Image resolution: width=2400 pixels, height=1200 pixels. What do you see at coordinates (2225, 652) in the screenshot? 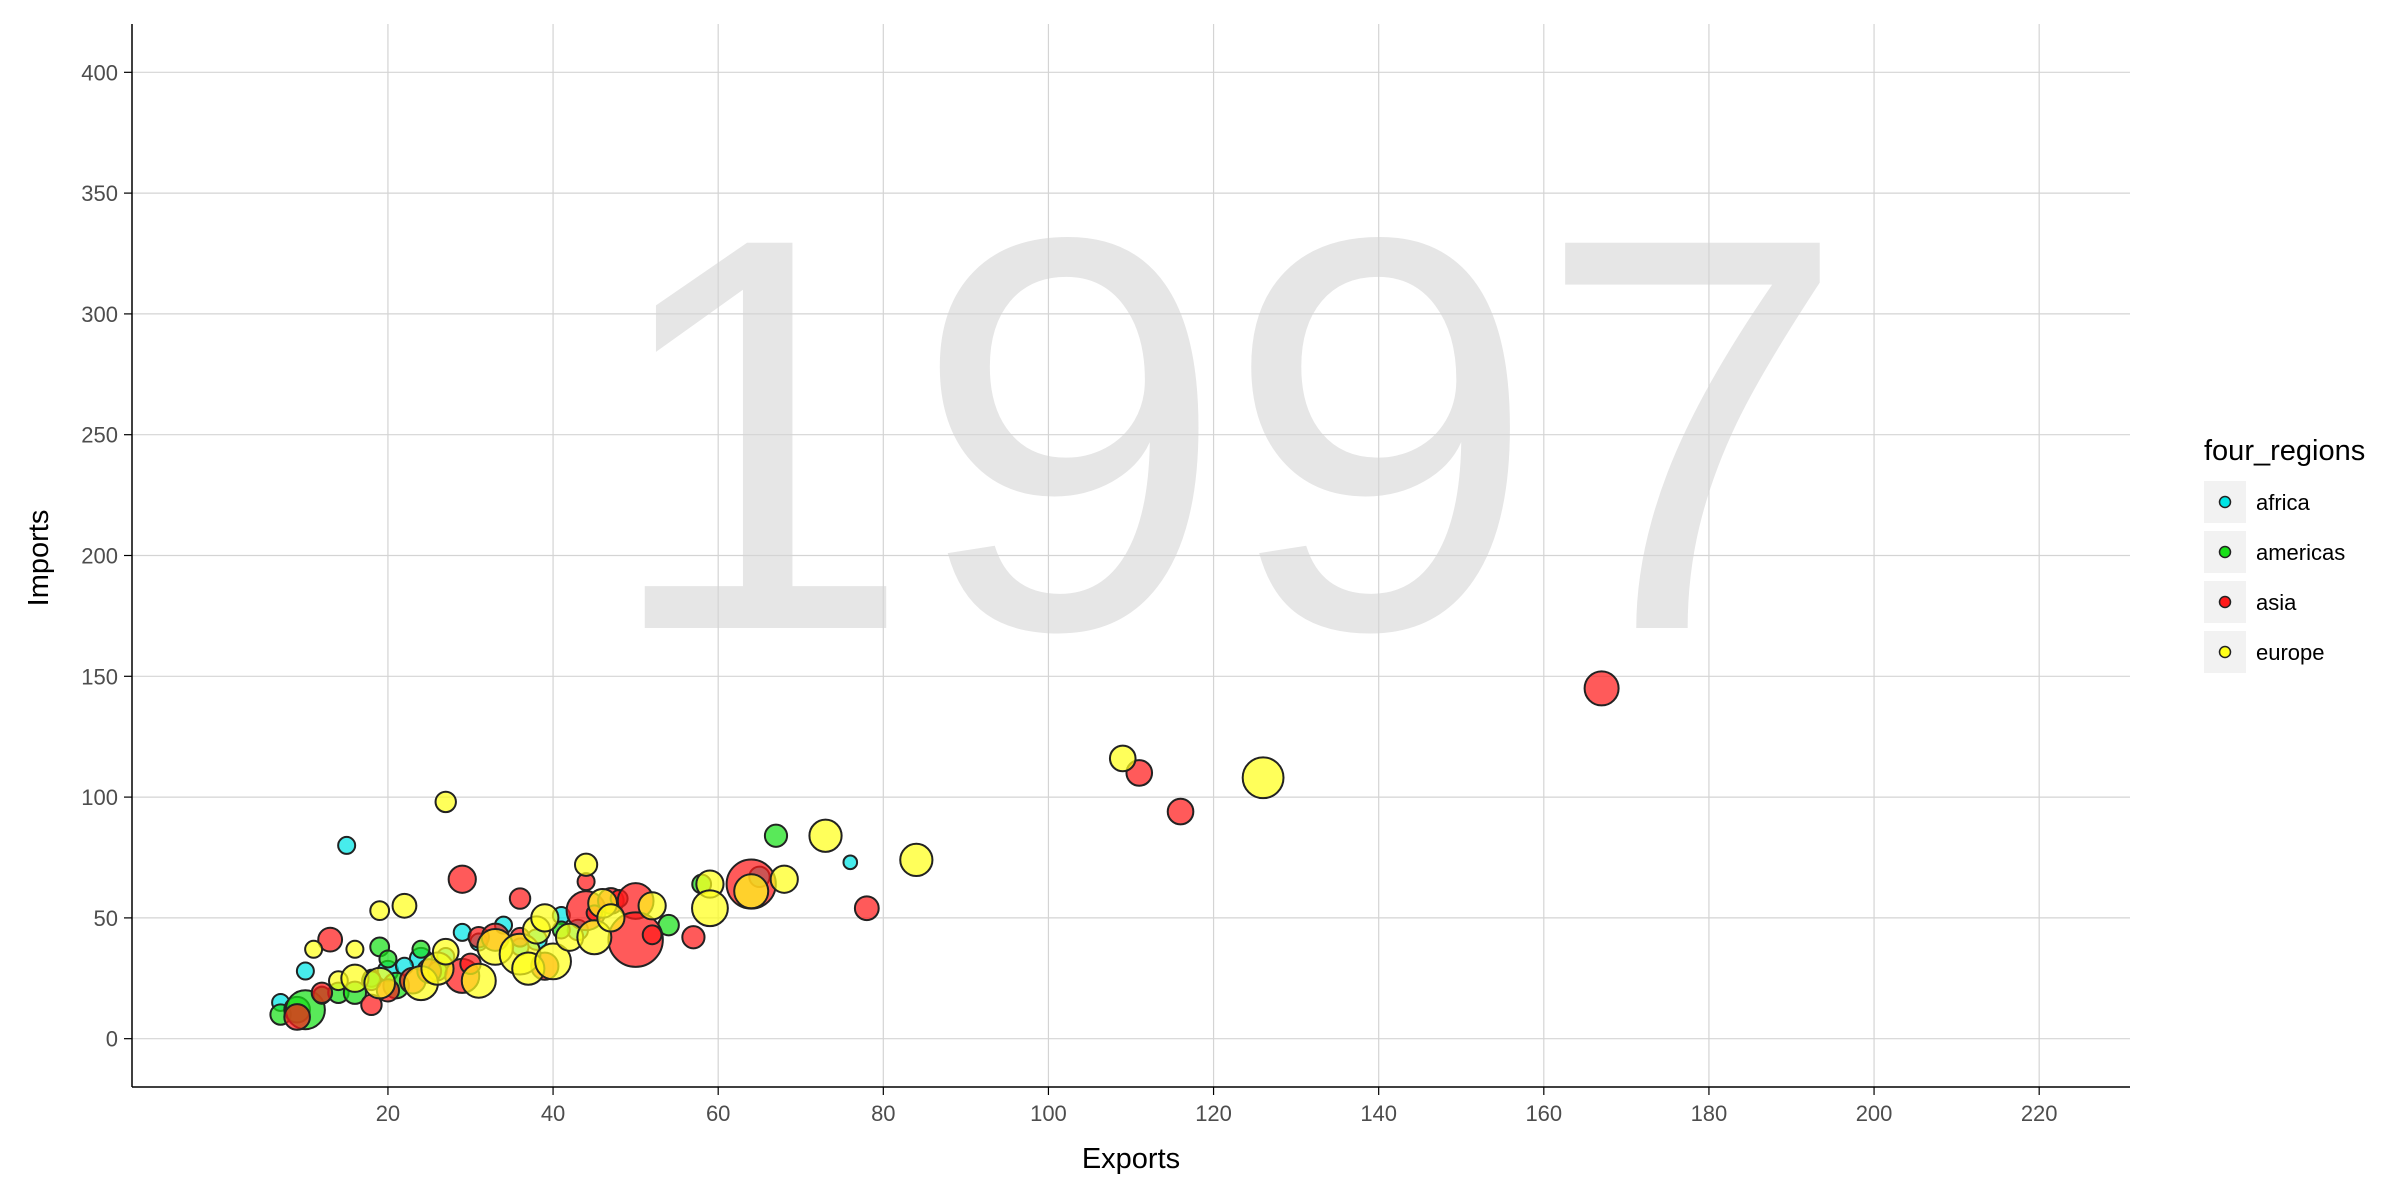
I see `legend-marker-europe` at bounding box center [2225, 652].